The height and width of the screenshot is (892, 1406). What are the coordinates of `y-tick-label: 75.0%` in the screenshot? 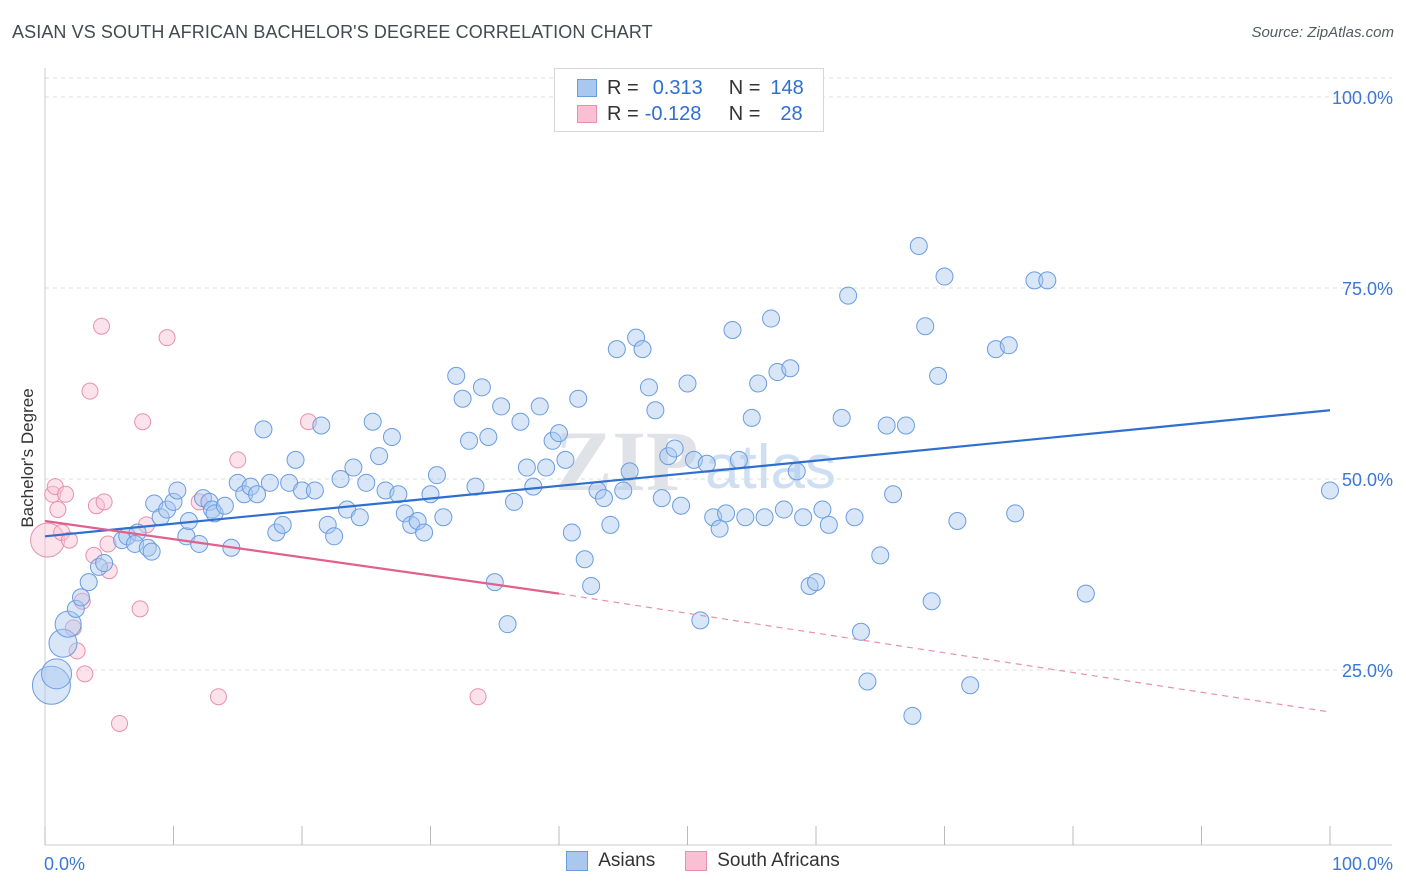 It's located at (1367, 289).